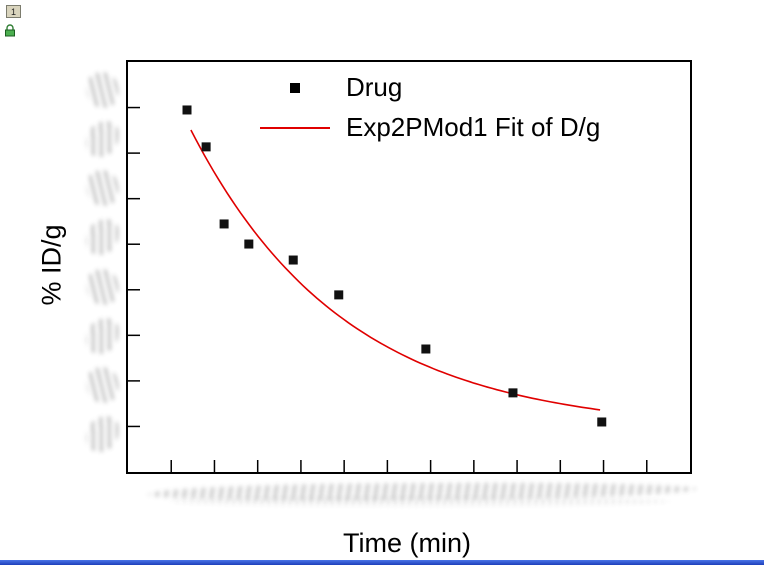 The width and height of the screenshot is (764, 565). I want to click on legend-label: Drug, so click(374, 87).